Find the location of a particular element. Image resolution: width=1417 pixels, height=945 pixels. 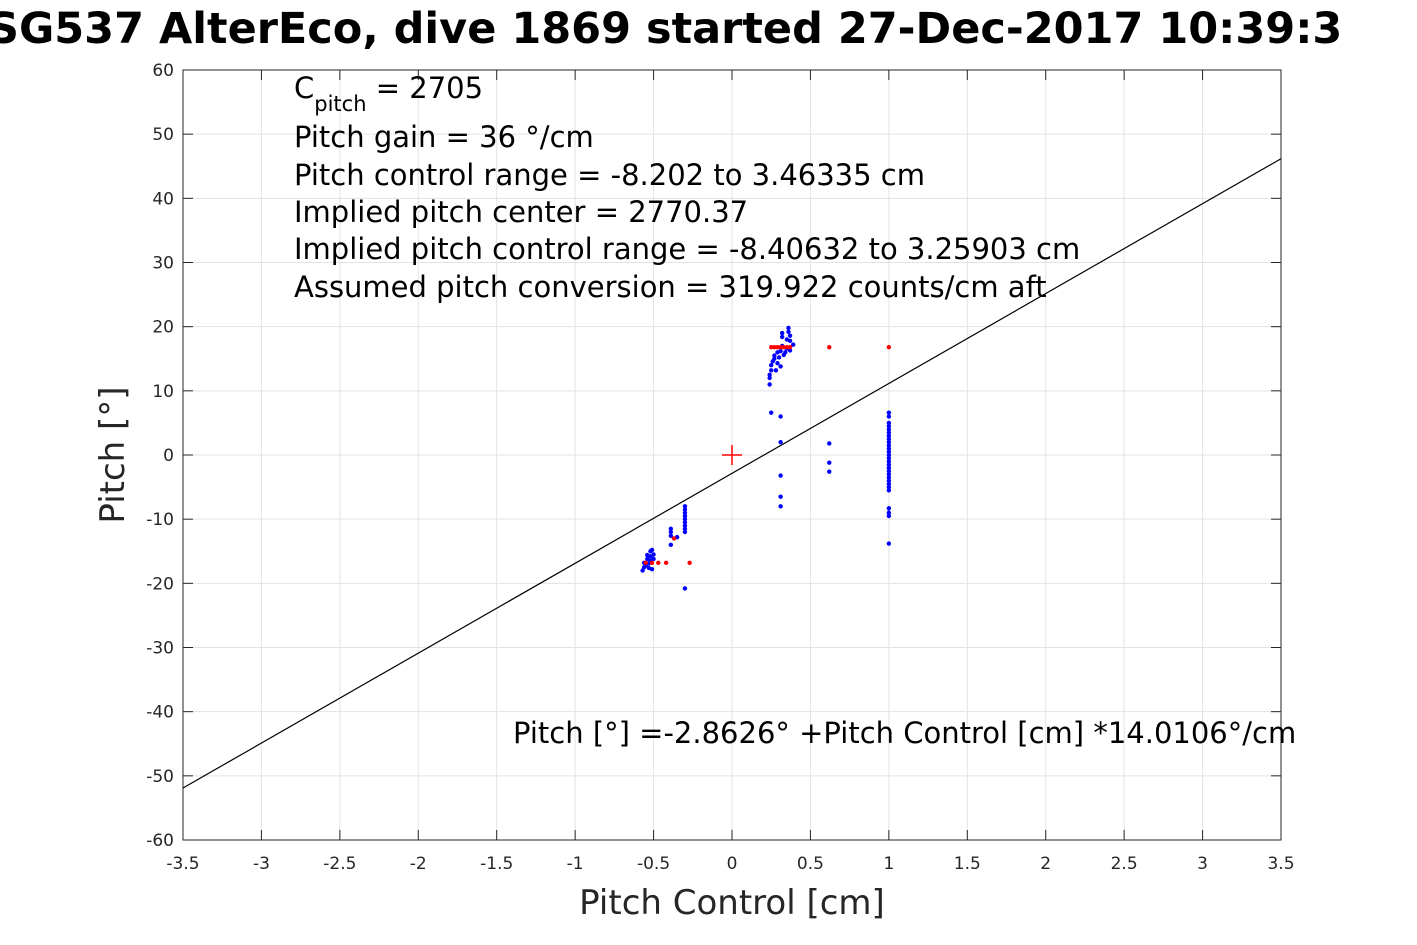

x-tick-label: -3.5 is located at coordinates (182, 864).